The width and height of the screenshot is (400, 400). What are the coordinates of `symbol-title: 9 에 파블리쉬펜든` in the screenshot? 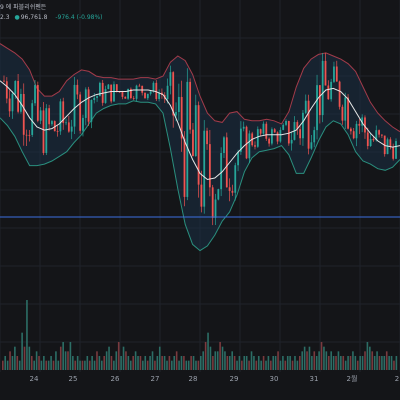 It's located at (23, 7).